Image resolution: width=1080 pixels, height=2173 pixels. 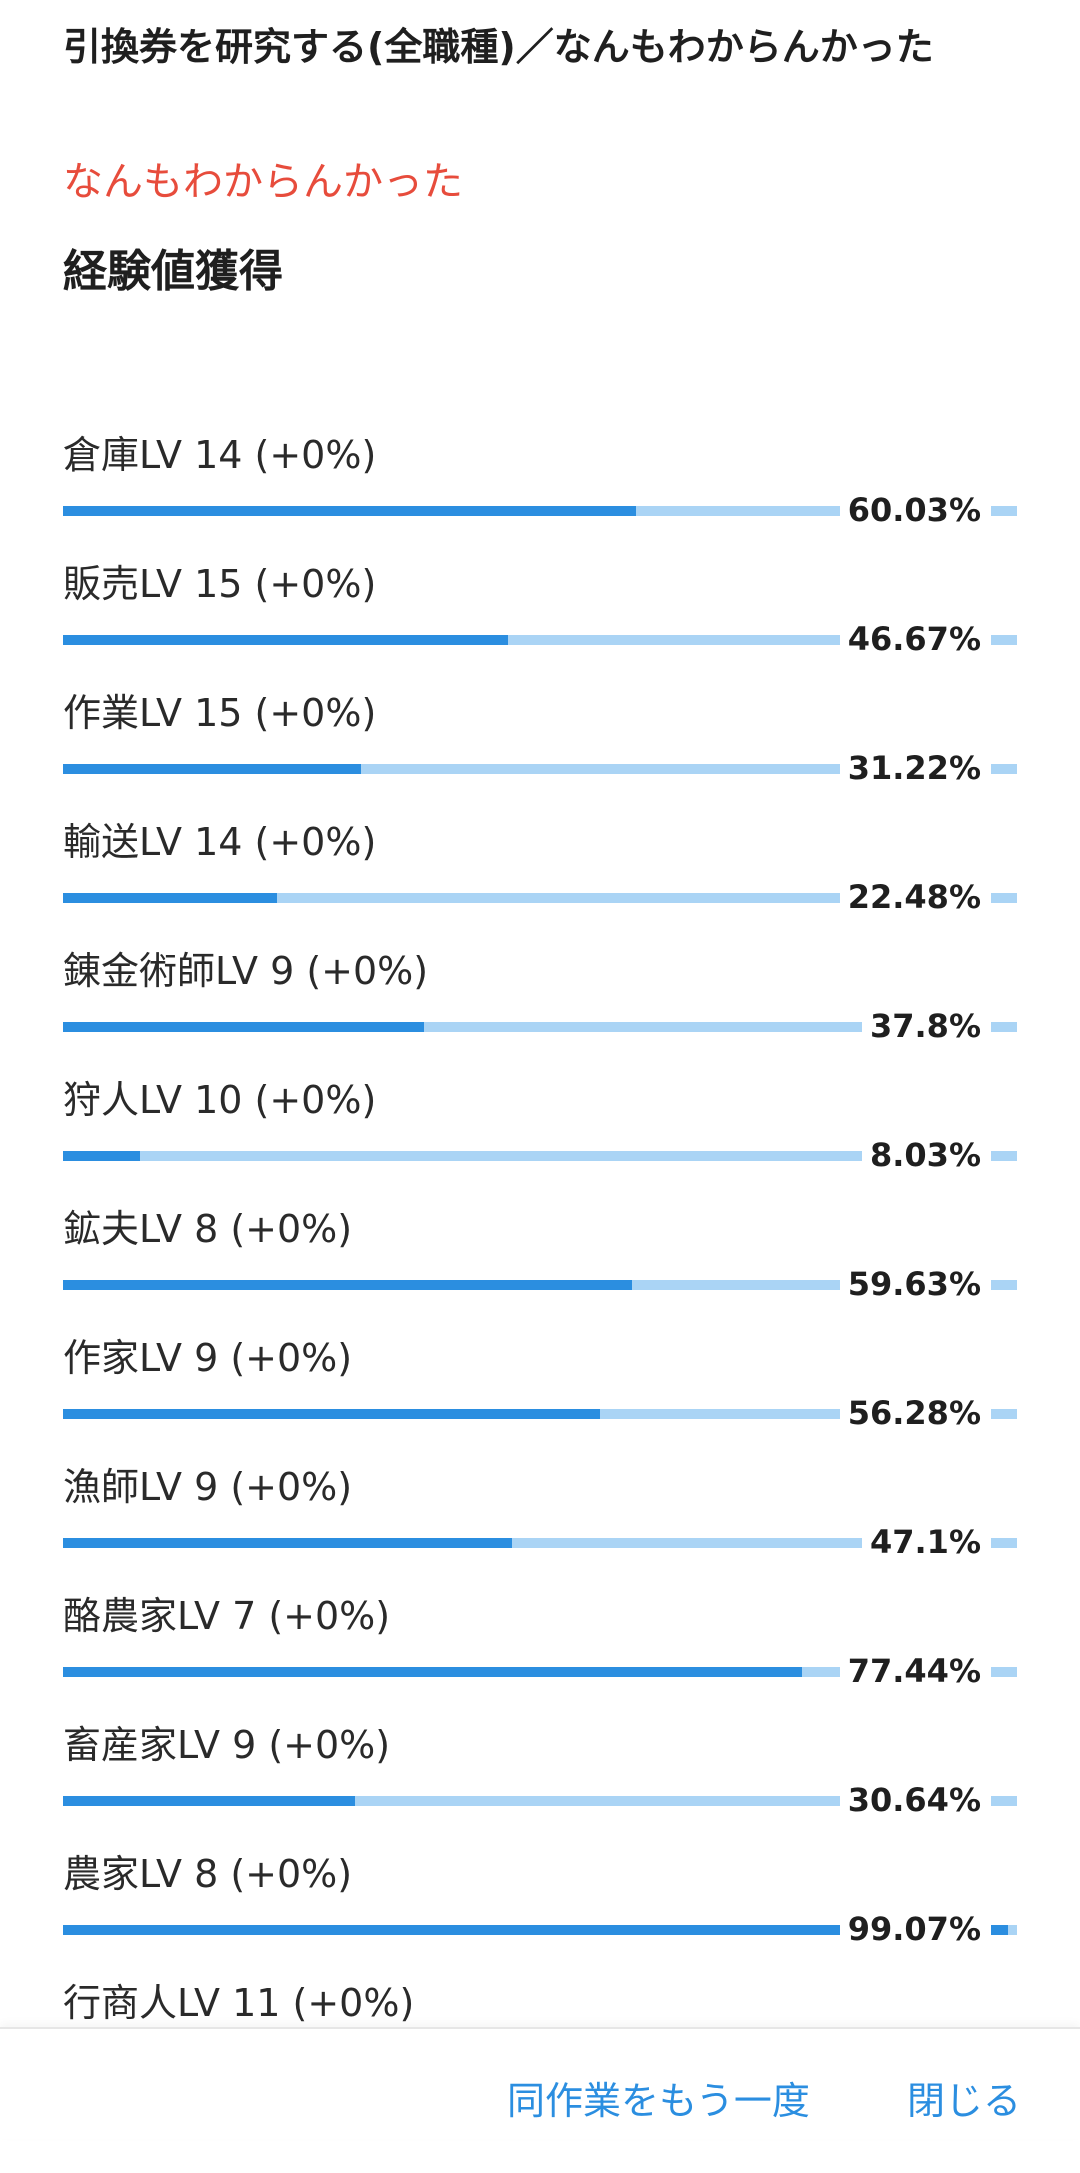 I want to click on skill-label: 錬金術師LV 9 (+0%), so click(x=246, y=971).